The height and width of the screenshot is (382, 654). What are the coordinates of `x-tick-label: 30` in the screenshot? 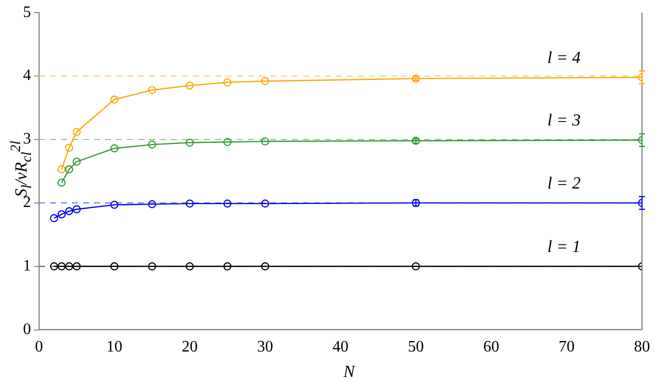 It's located at (265, 347).